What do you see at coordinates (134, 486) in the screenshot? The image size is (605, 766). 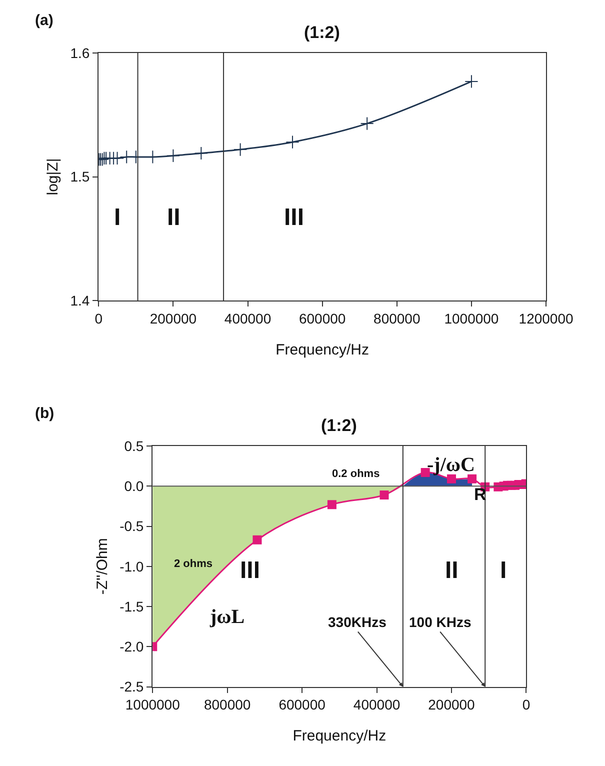 I see `y-tick-label: 0.0` at bounding box center [134, 486].